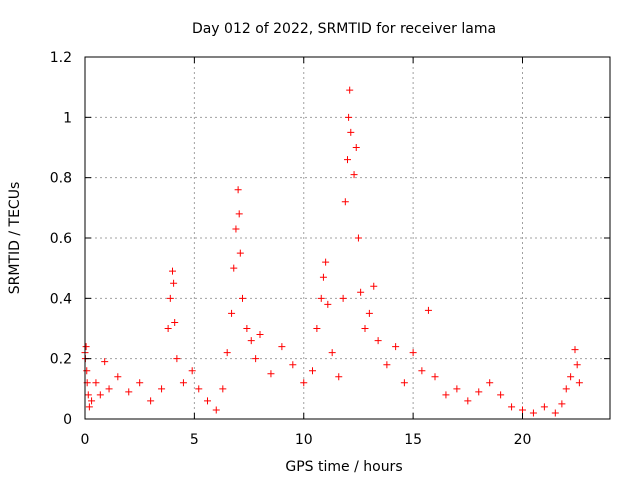 The height and width of the screenshot is (485, 640). Describe the element at coordinates (194, 440) in the screenshot. I see `x-tick-label: 5` at that location.